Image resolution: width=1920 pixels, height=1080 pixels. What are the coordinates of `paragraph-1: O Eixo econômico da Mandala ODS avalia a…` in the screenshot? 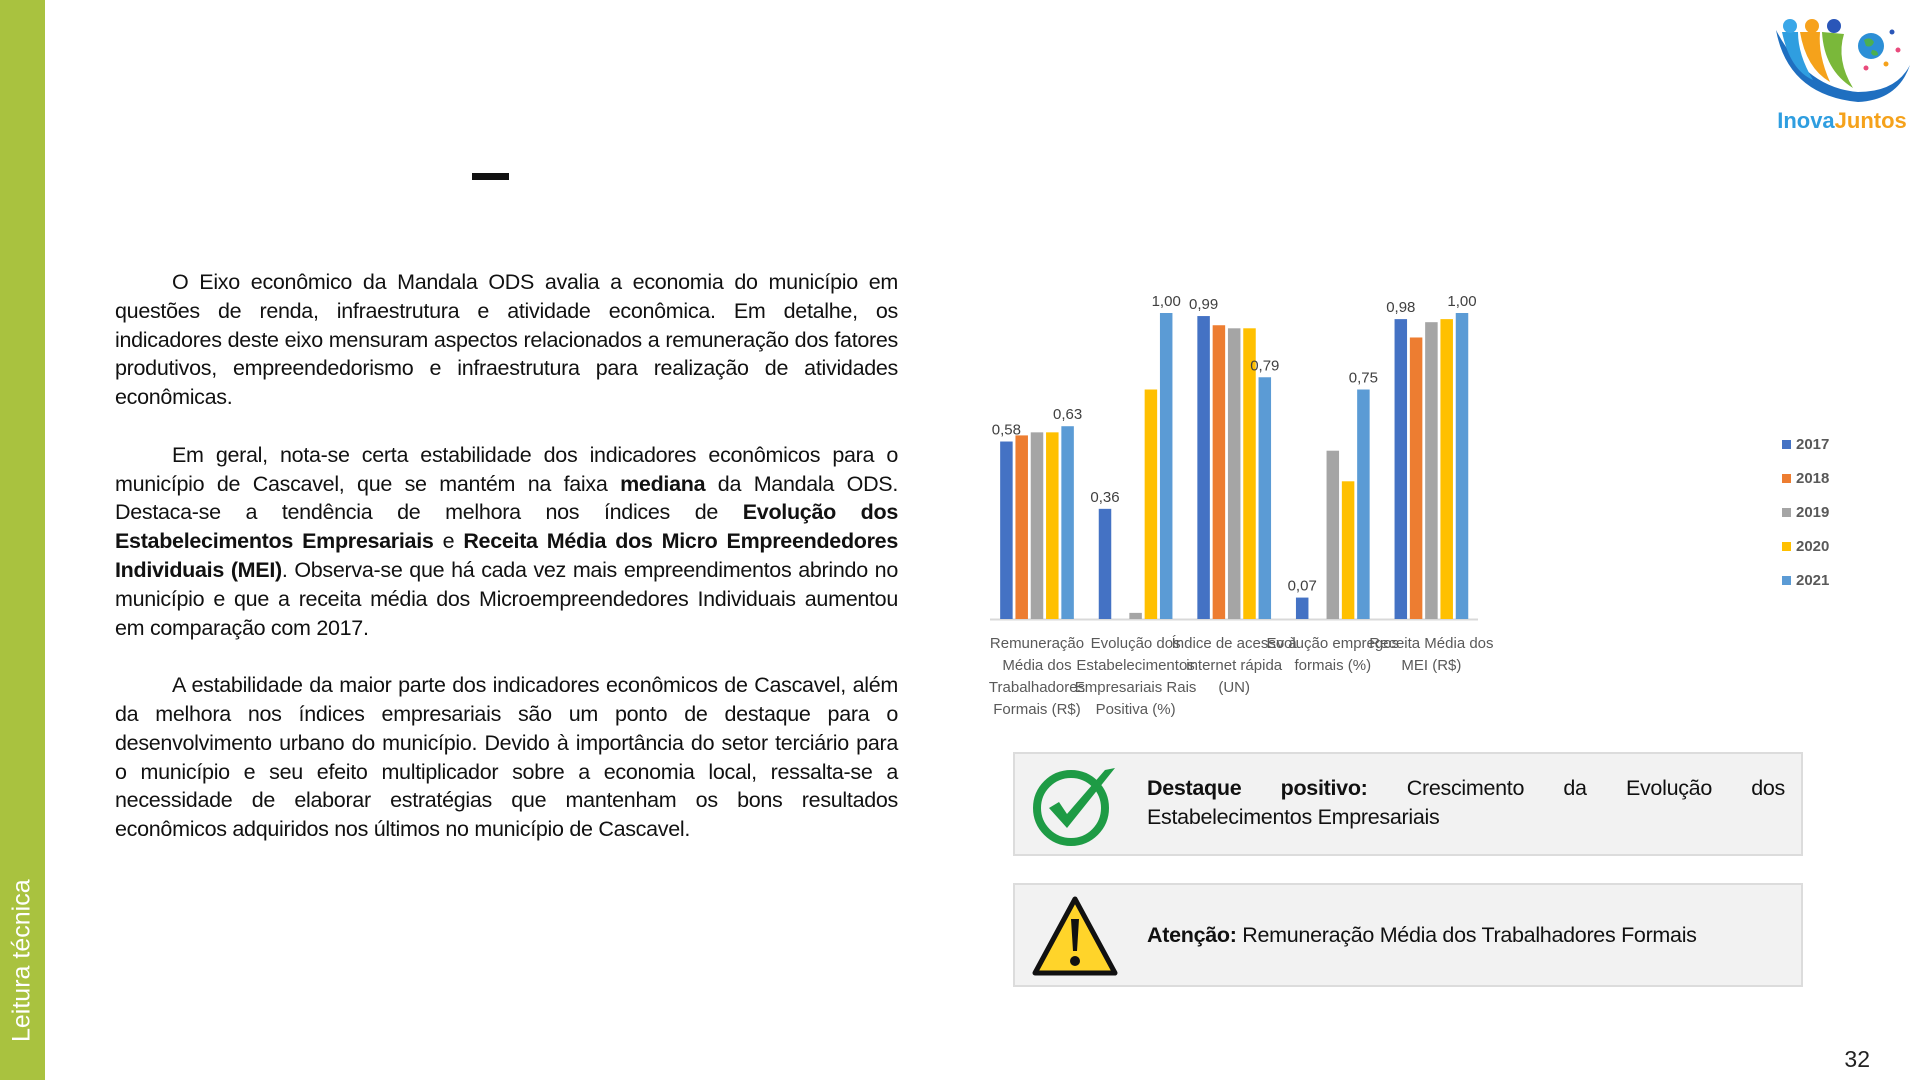 It's located at (506, 340).